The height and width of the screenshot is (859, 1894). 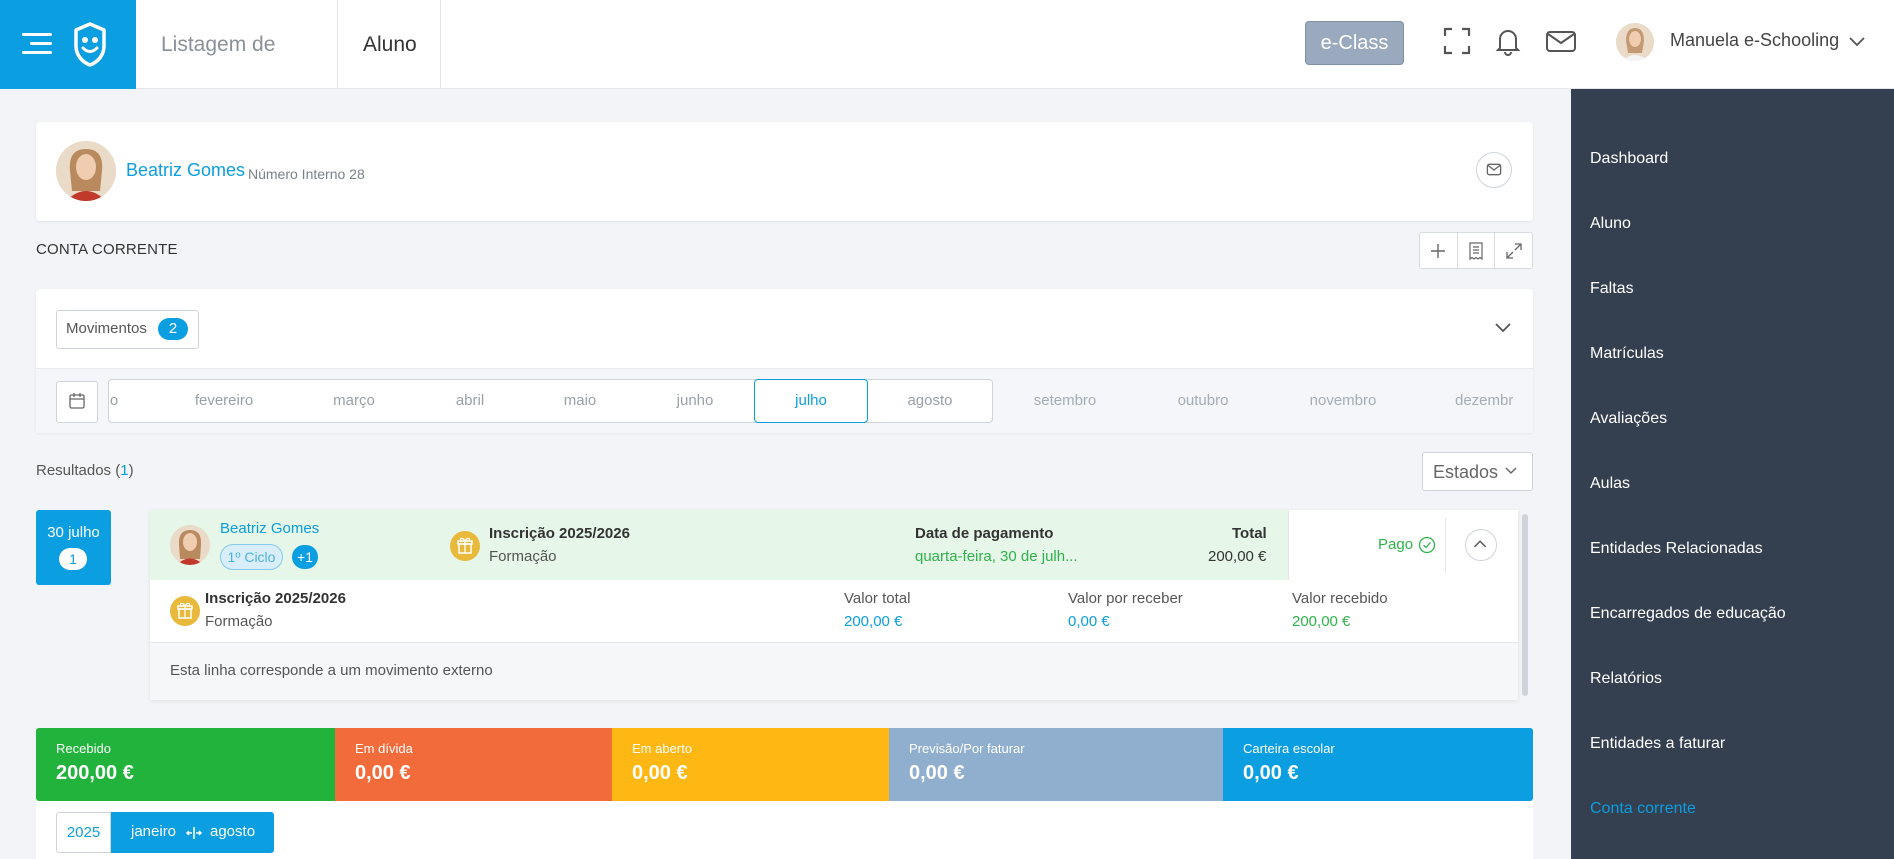 I want to click on sidebar-item-encarregados: Encarregados de educação, so click(x=1688, y=613).